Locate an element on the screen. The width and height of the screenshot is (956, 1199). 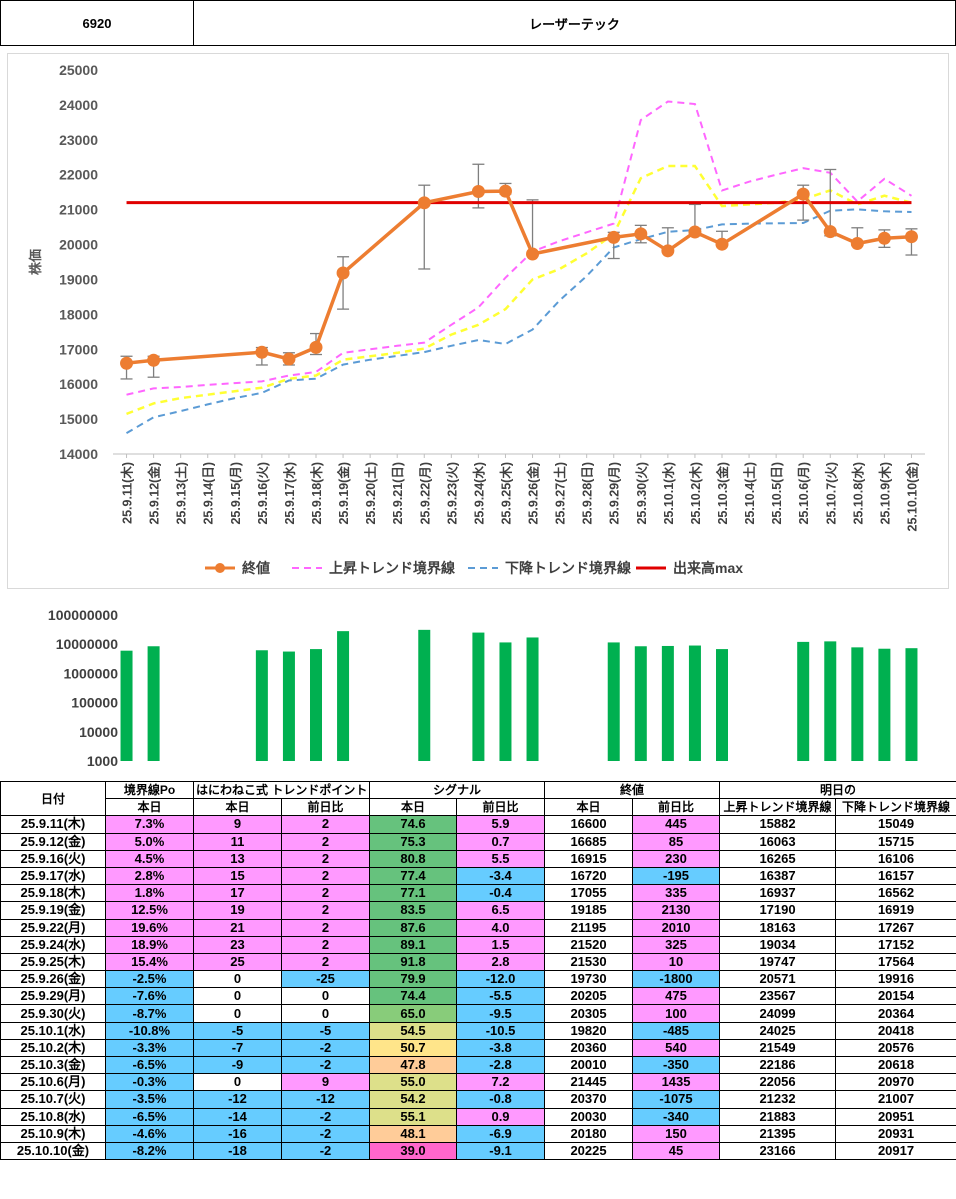
cell-trend-point: 19 is located at coordinates (237, 910).